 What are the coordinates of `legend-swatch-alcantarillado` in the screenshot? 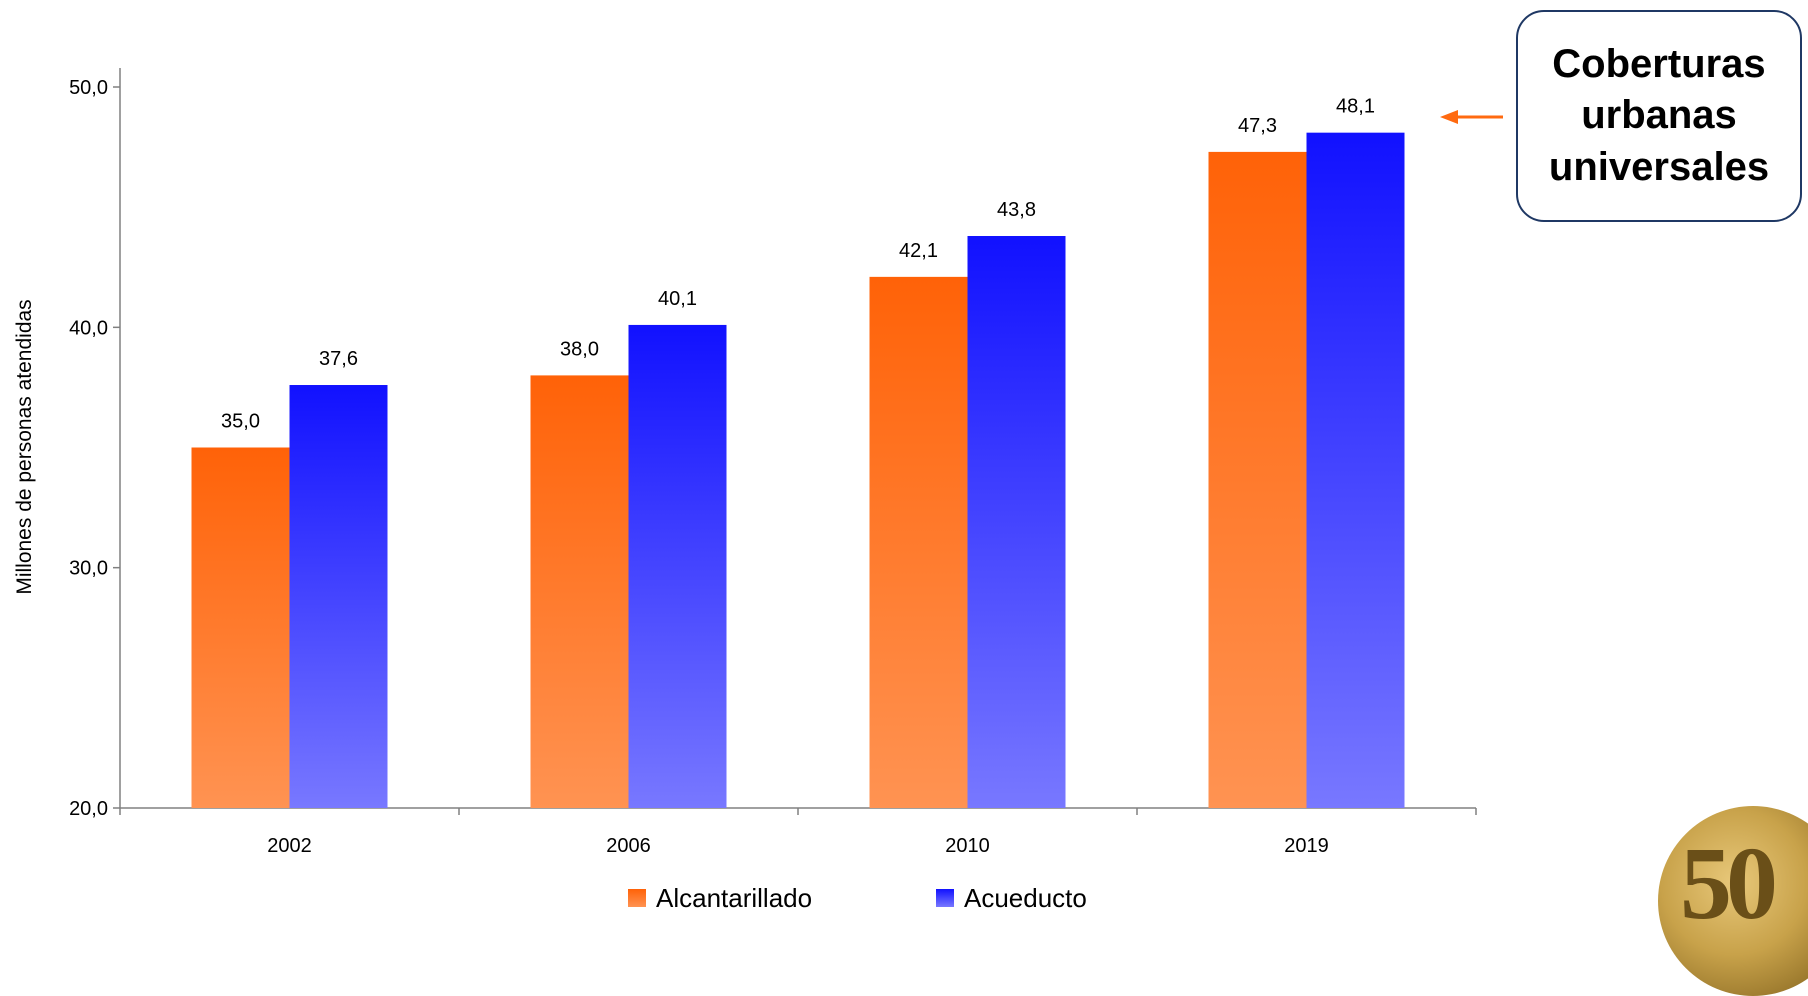 It's located at (637, 898).